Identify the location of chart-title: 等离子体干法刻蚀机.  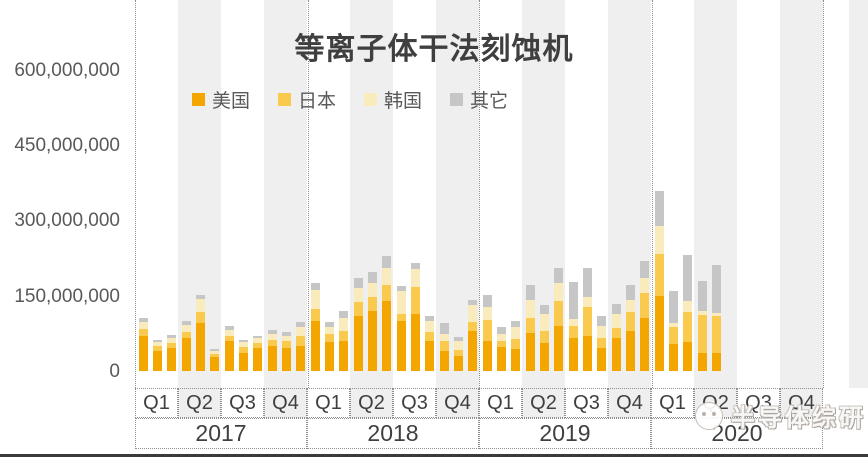
(434, 49).